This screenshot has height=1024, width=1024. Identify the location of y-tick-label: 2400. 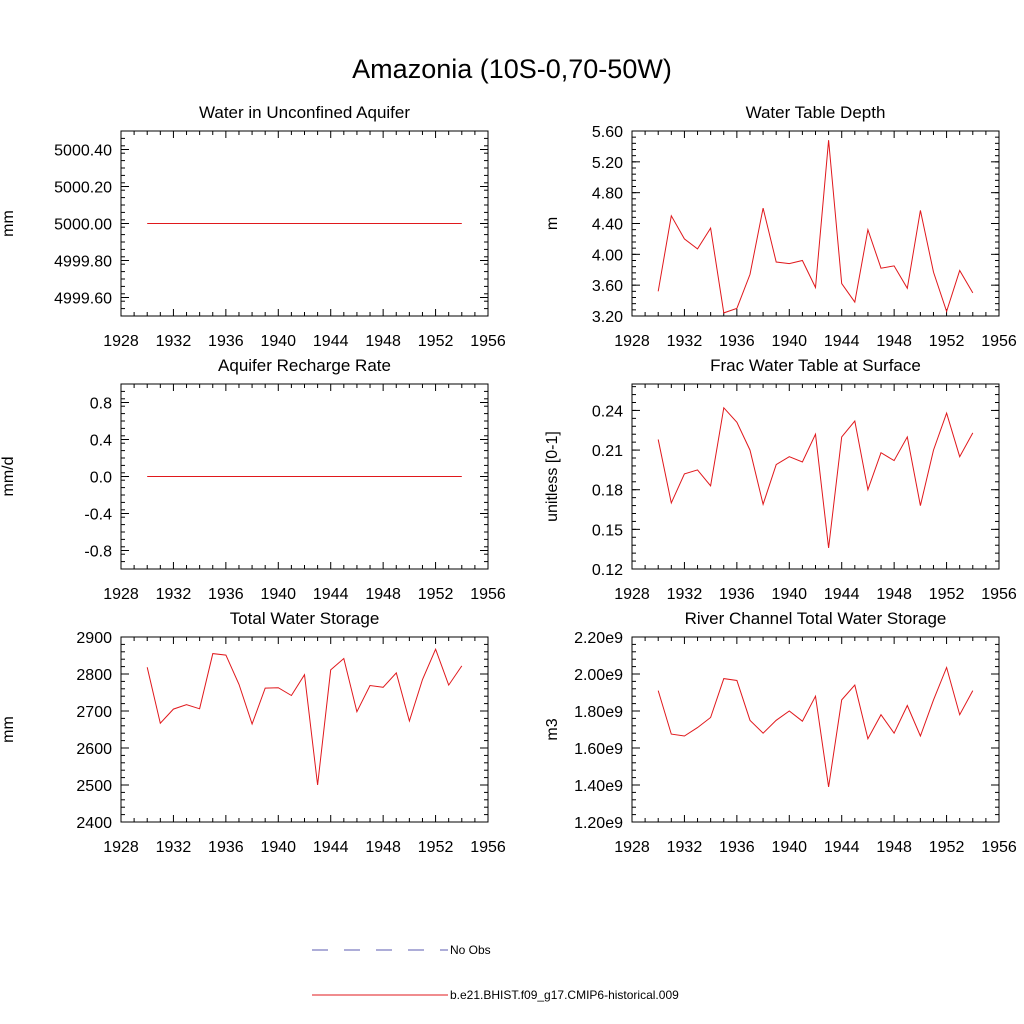
(94, 823).